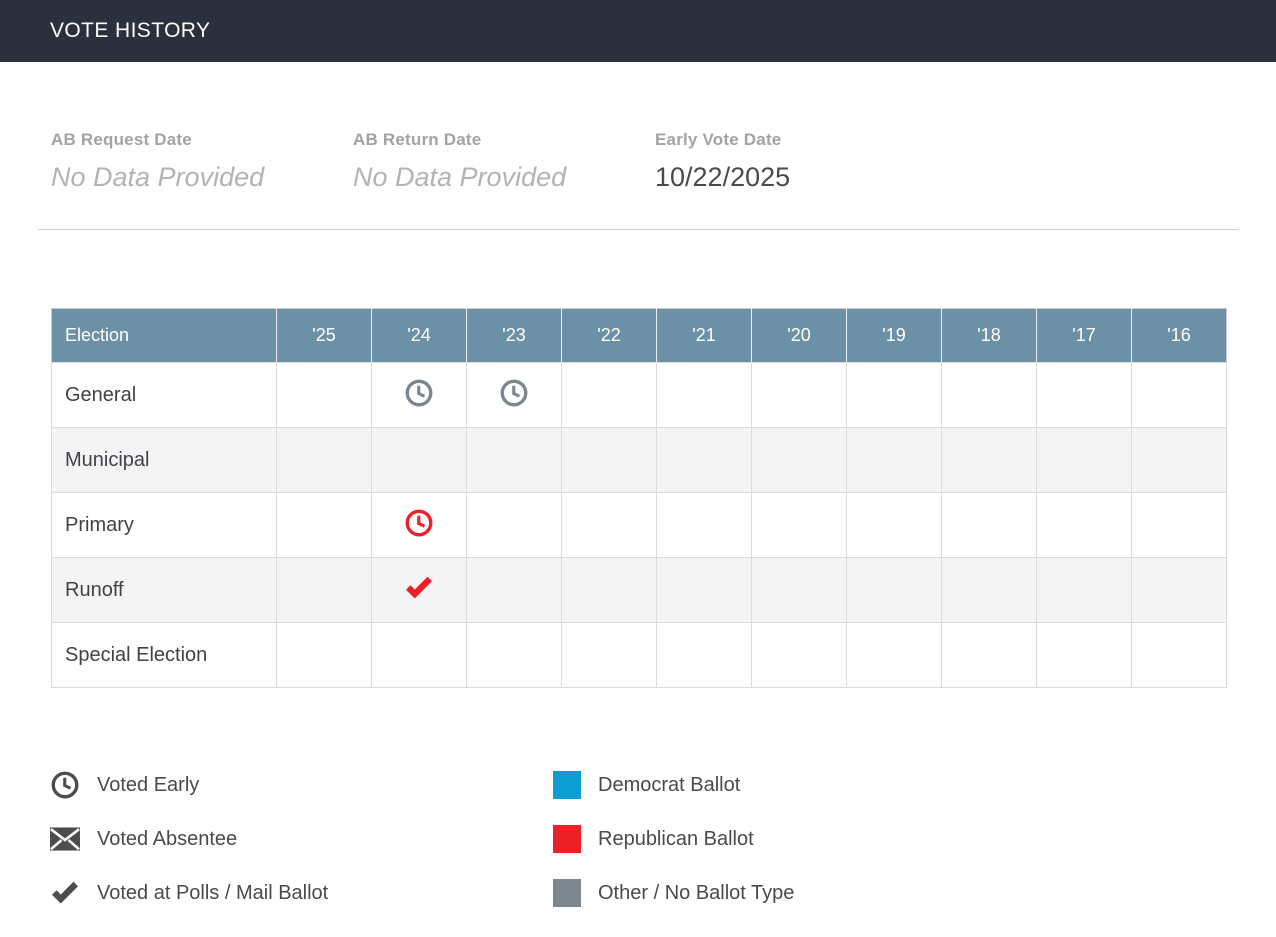  I want to click on vote-history-header-bar: VOTE HISTORY, so click(638, 31).